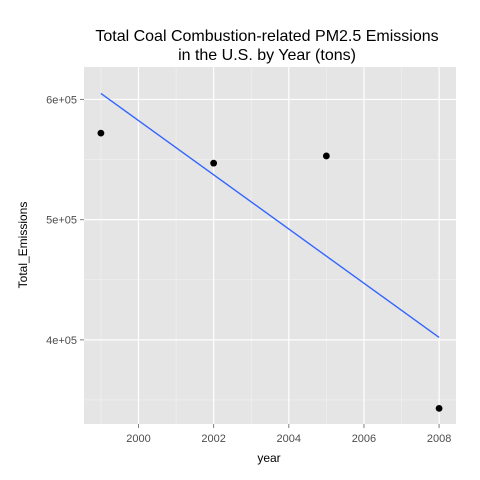 The height and width of the screenshot is (480, 480). Describe the element at coordinates (289, 439) in the screenshot. I see `x-tick-label: 2004` at that location.